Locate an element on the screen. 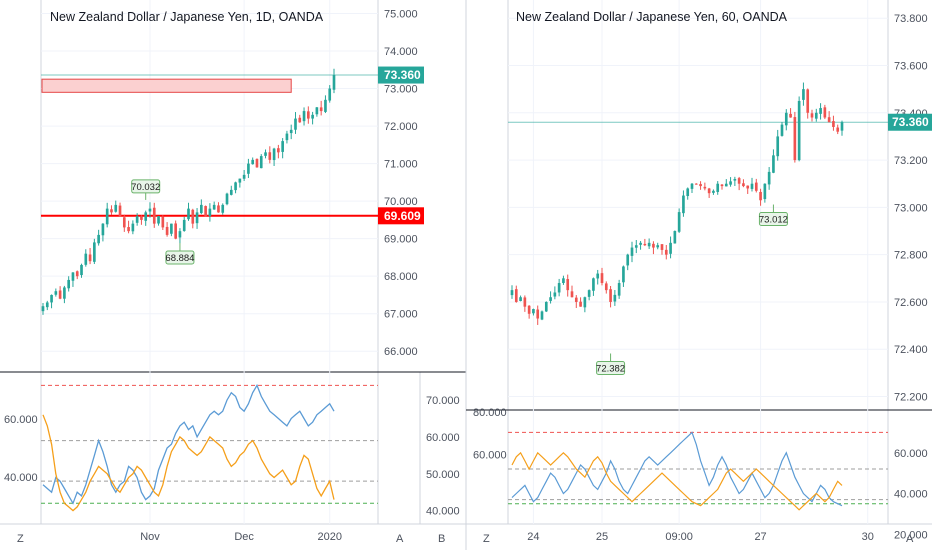 Image resolution: width=932 pixels, height=550 pixels. hourly-price-tag: 73.360 is located at coordinates (910, 122).